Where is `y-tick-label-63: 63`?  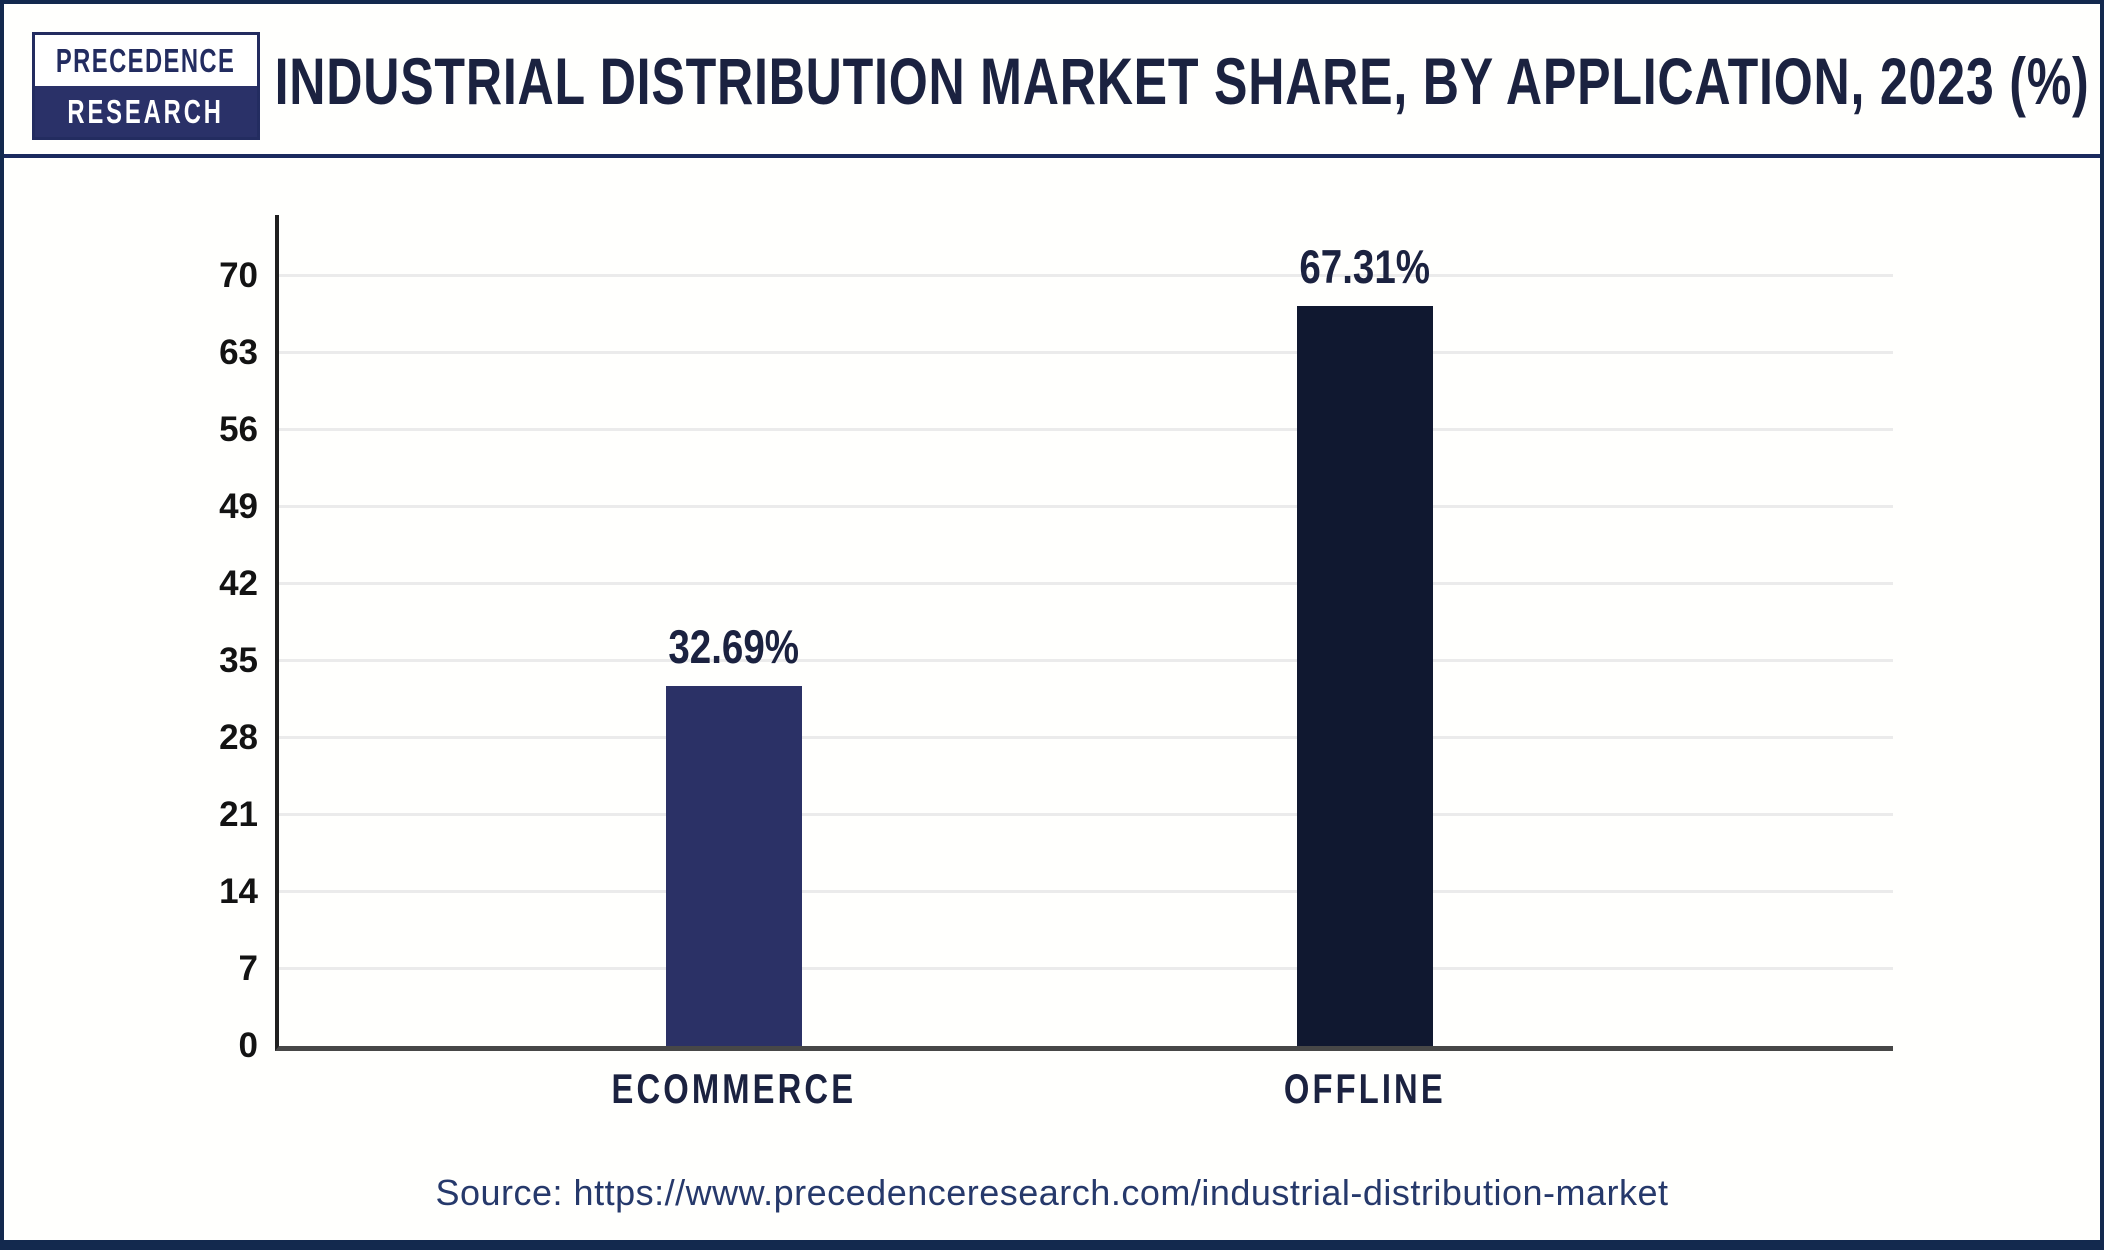 y-tick-label-63: 63 is located at coordinates (238, 352).